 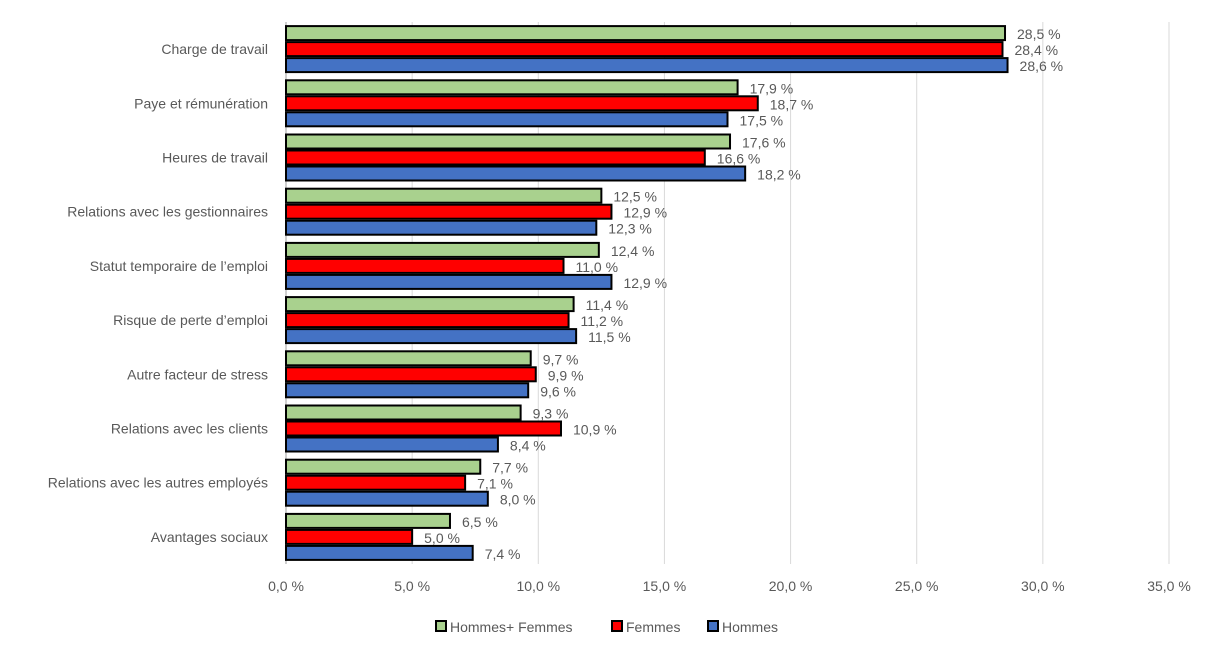 I want to click on data-label: 9,9 %, so click(x=566, y=375).